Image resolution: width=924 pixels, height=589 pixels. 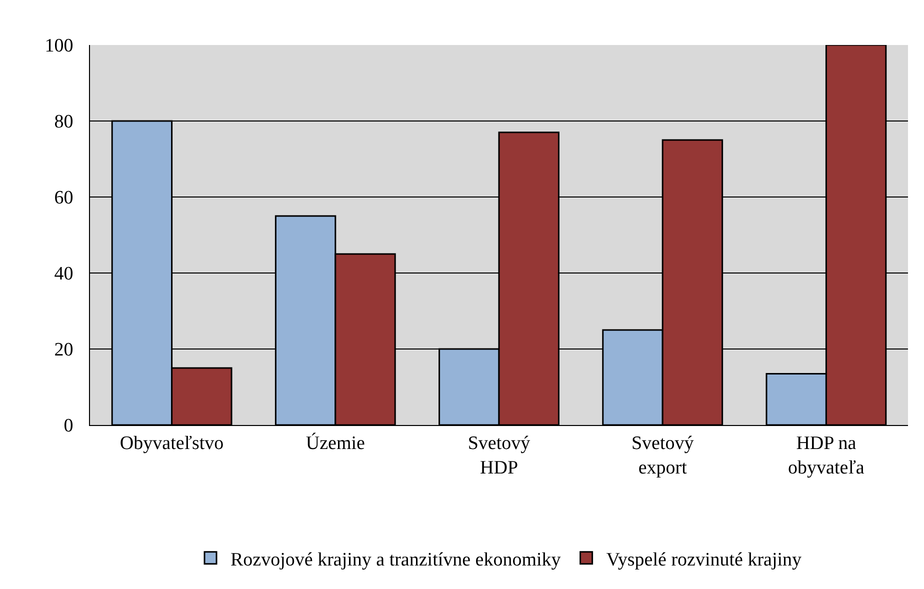 I want to click on y-tick-label: 100, so click(x=59, y=46).